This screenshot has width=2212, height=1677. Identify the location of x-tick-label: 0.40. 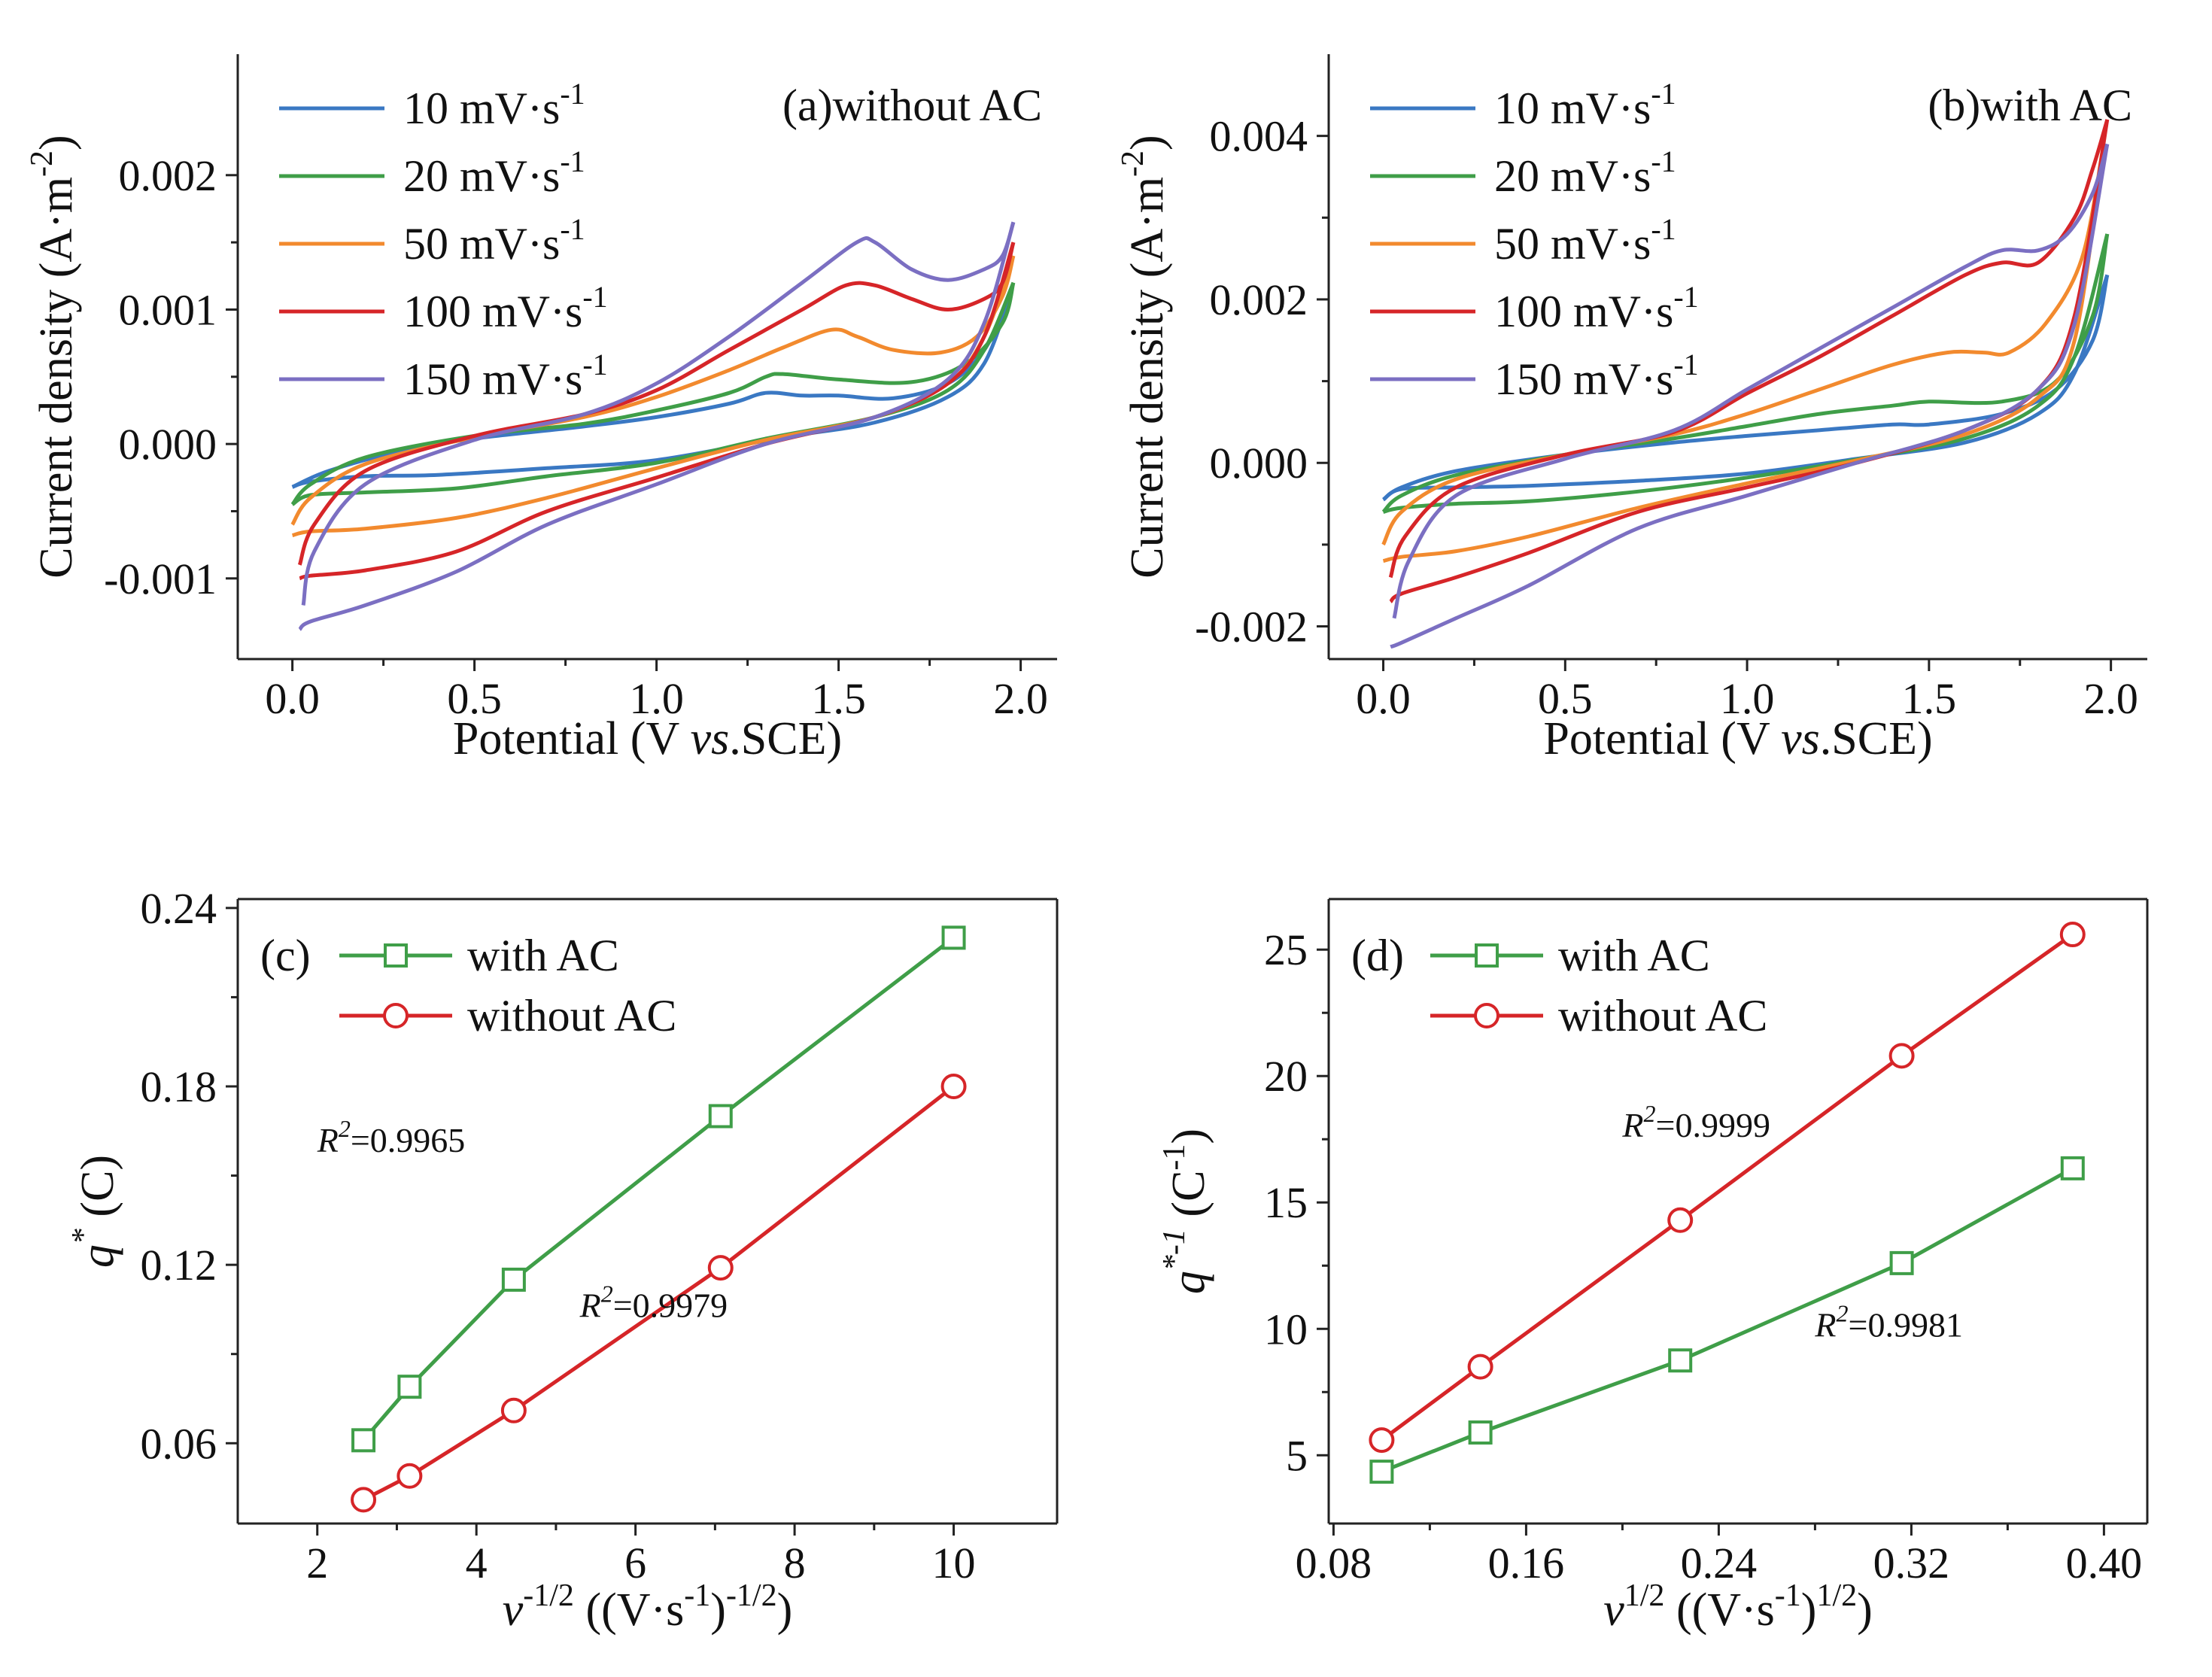
(2104, 1563).